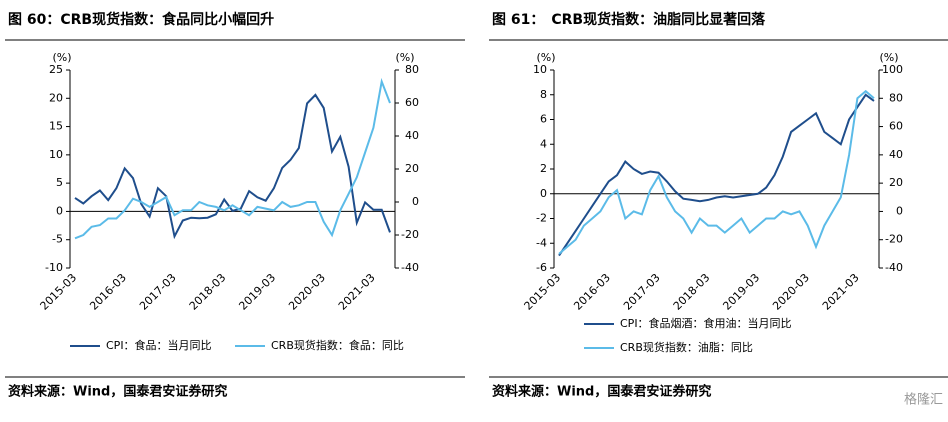  Describe the element at coordinates (923, 400) in the screenshot. I see `watermark: 格隆汇` at that location.